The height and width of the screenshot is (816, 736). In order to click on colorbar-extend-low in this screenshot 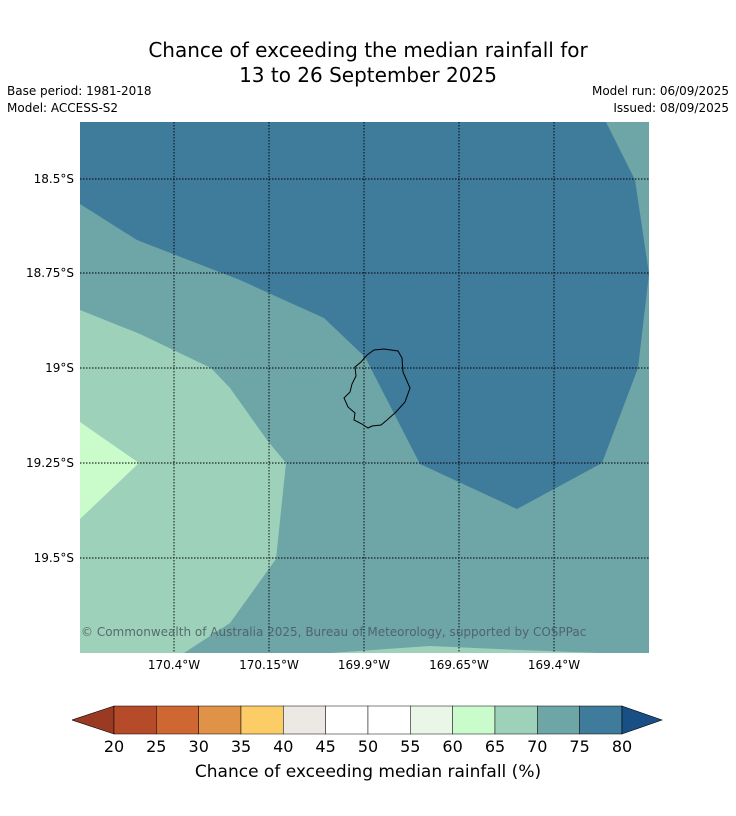, I will do `click(93, 720)`.